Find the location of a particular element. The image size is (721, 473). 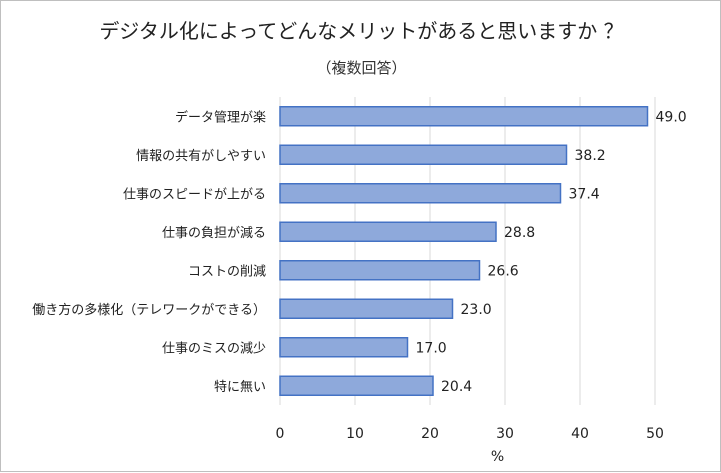

data-label: 28.8 is located at coordinates (519, 233).